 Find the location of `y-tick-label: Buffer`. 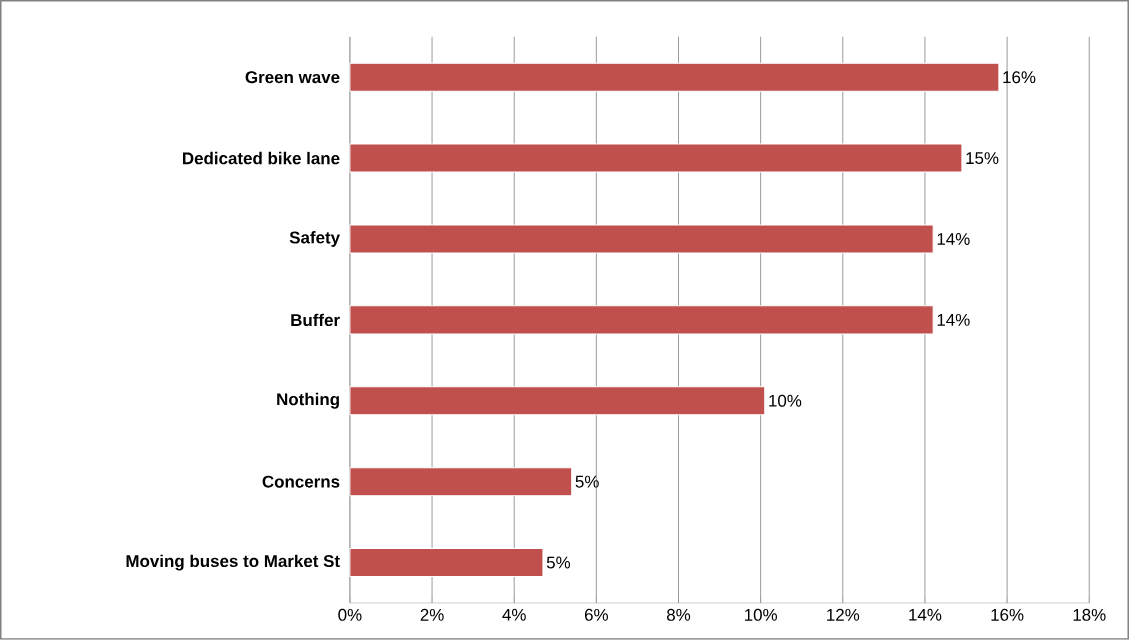

y-tick-label: Buffer is located at coordinates (315, 320).